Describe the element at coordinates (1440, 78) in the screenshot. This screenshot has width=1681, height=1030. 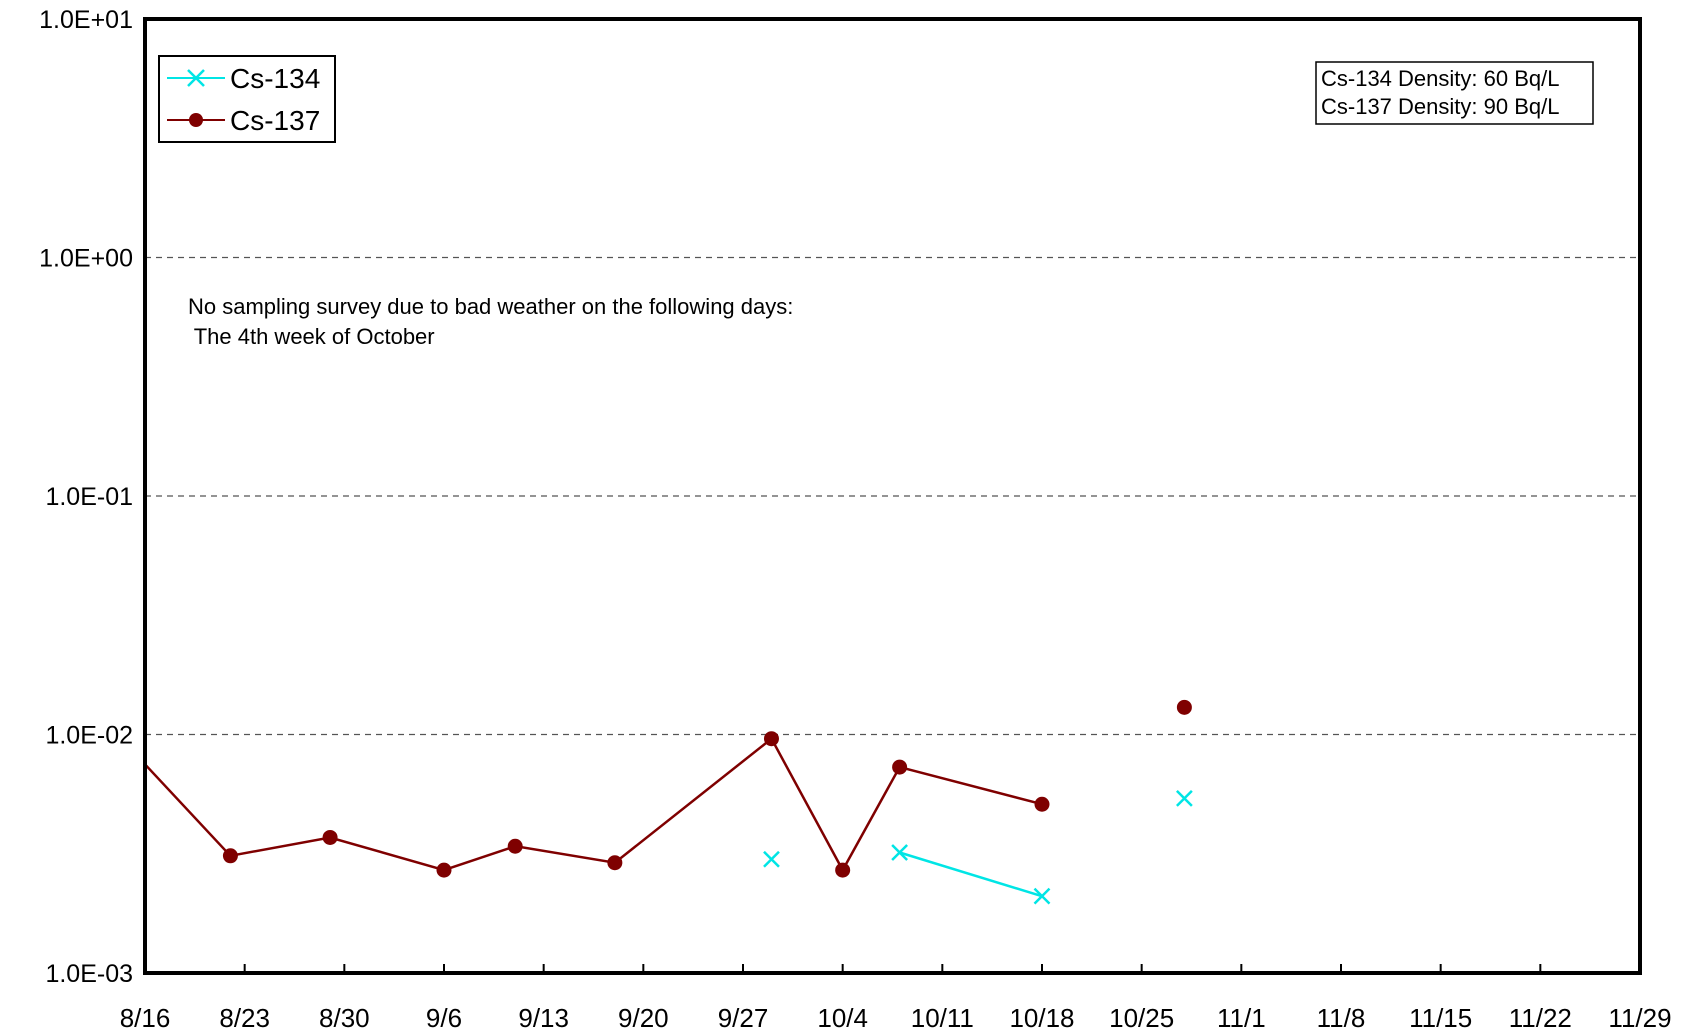
I see `density-cs134: Cs-134 Density: 60 Bq/L` at that location.